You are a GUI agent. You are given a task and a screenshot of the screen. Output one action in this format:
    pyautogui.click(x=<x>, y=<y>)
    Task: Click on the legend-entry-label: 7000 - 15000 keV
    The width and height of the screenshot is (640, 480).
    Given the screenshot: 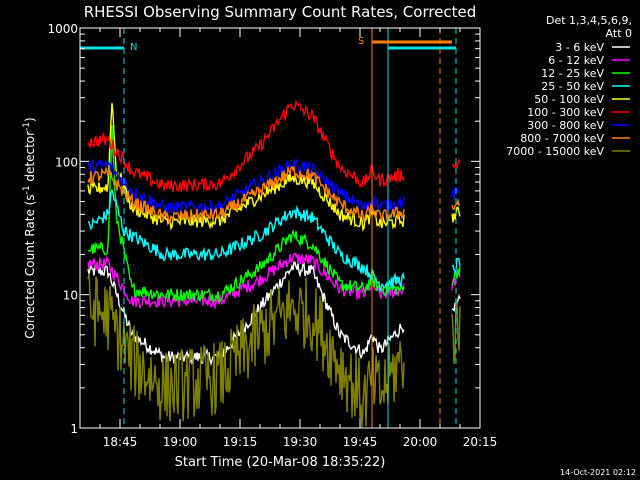 What is the action you would take?
    pyautogui.click(x=555, y=151)
    